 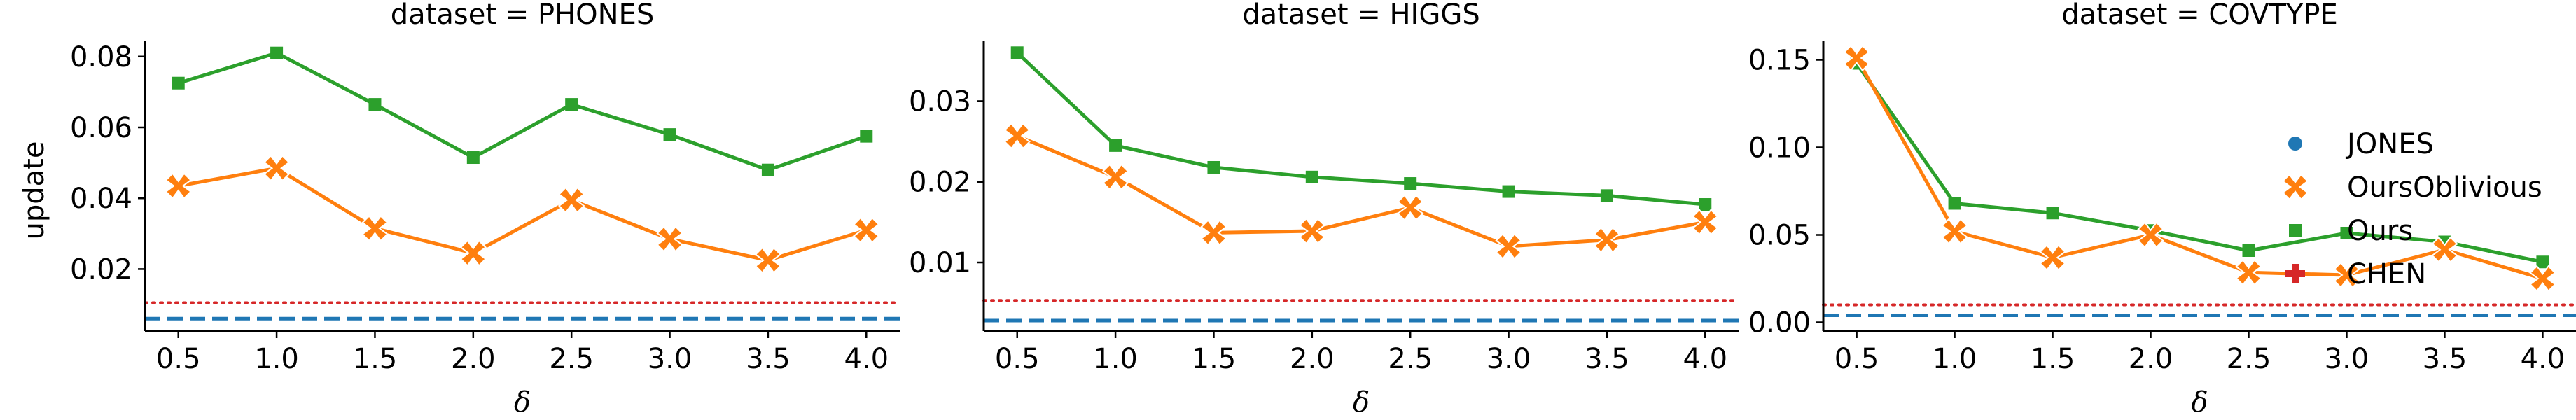 I want to click on legend: JONES OursOblivious Ours CHEN, so click(x=2411, y=209).